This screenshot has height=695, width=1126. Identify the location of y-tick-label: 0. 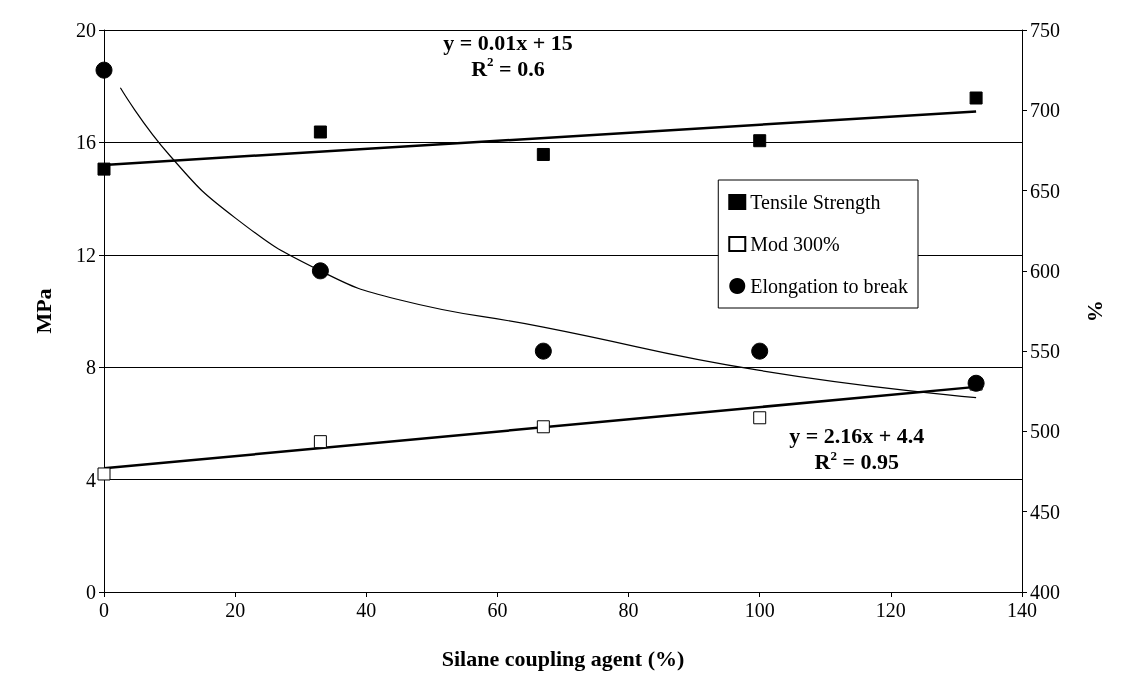
(91, 592).